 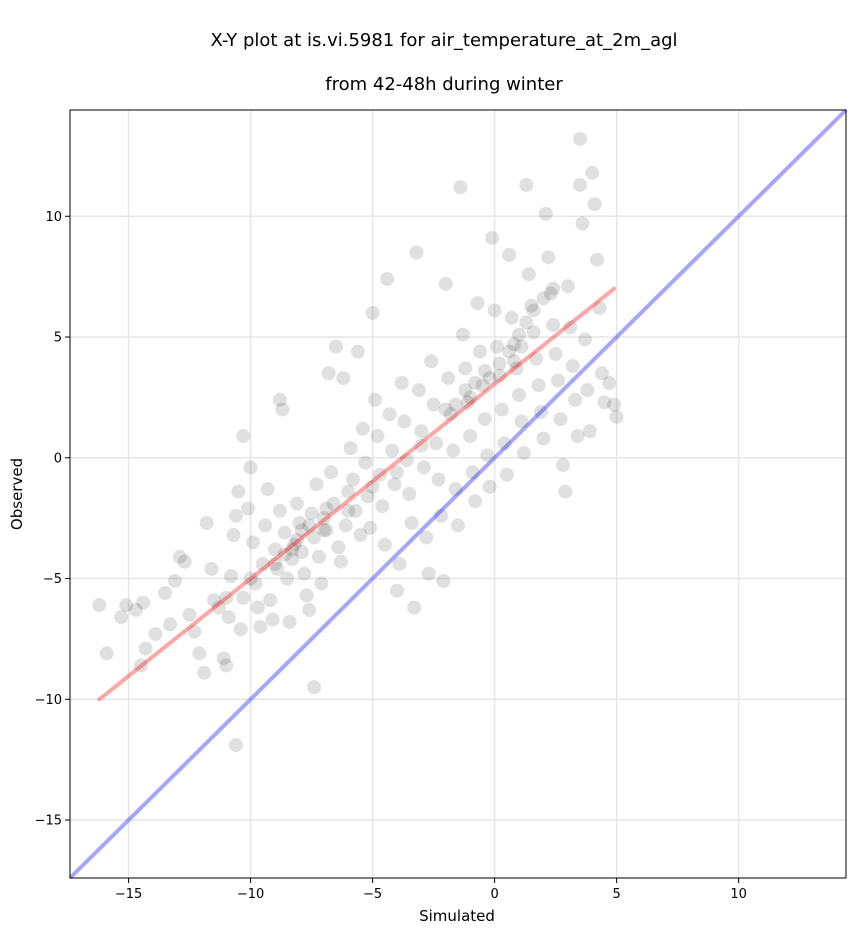 I want to click on y-tick-label: 0, so click(x=58, y=458).